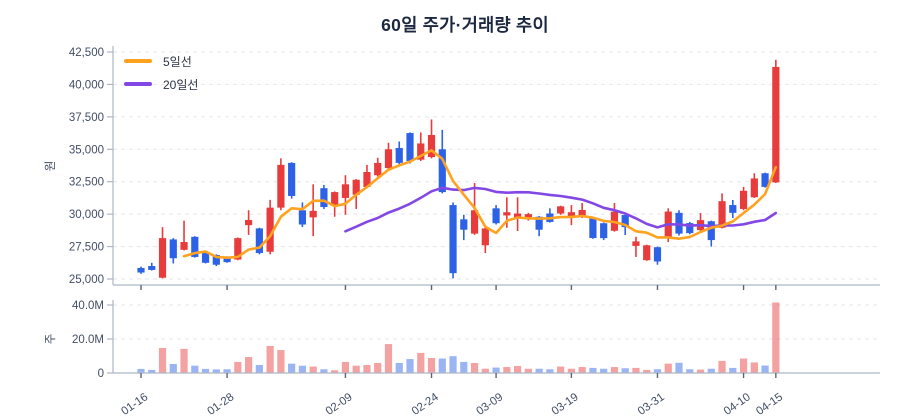 The image size is (900, 420). Describe the element at coordinates (138, 61) in the screenshot. I see `ma5-line-swatch` at that location.